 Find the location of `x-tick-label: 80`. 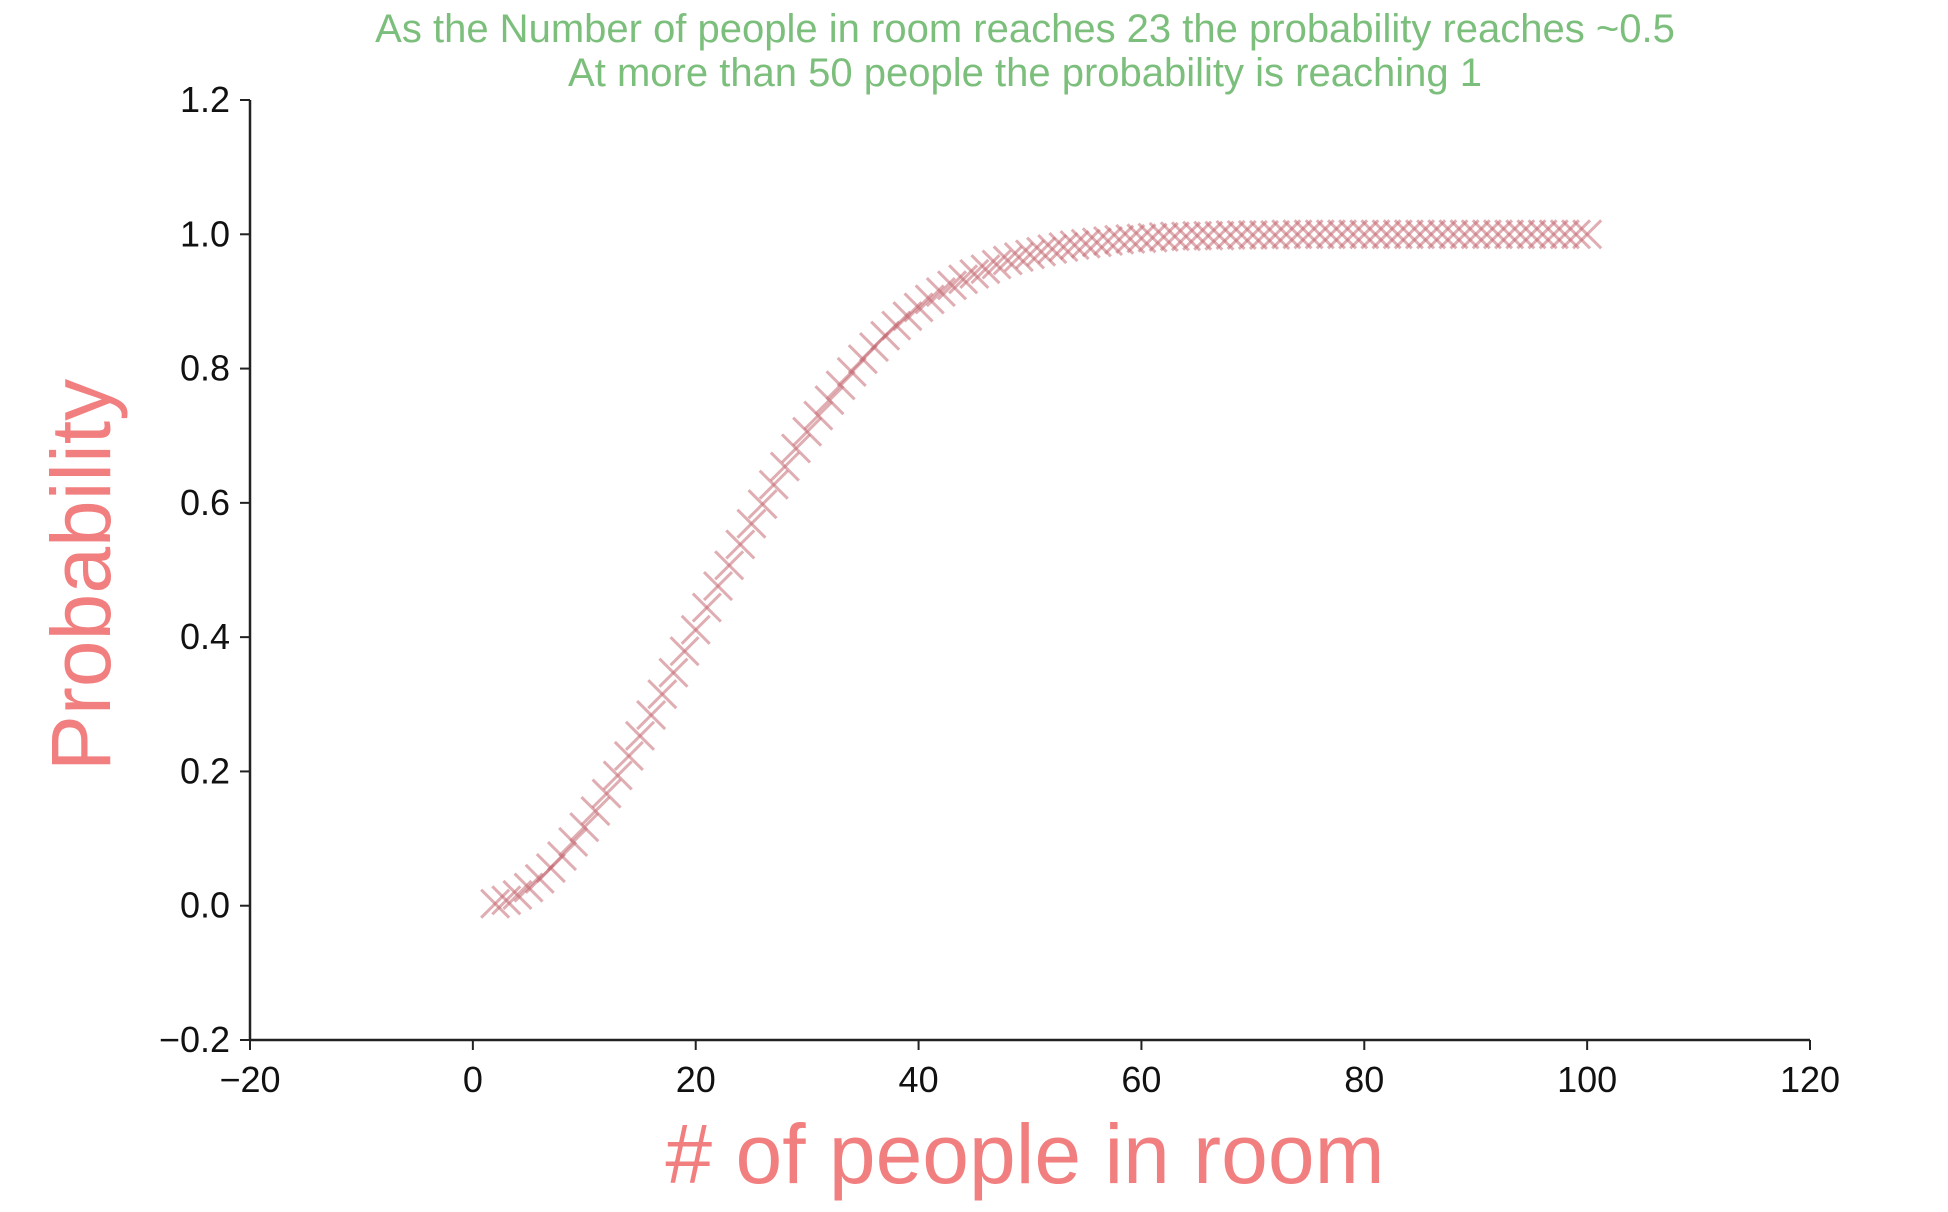

x-tick-label: 80 is located at coordinates (1364, 1079).